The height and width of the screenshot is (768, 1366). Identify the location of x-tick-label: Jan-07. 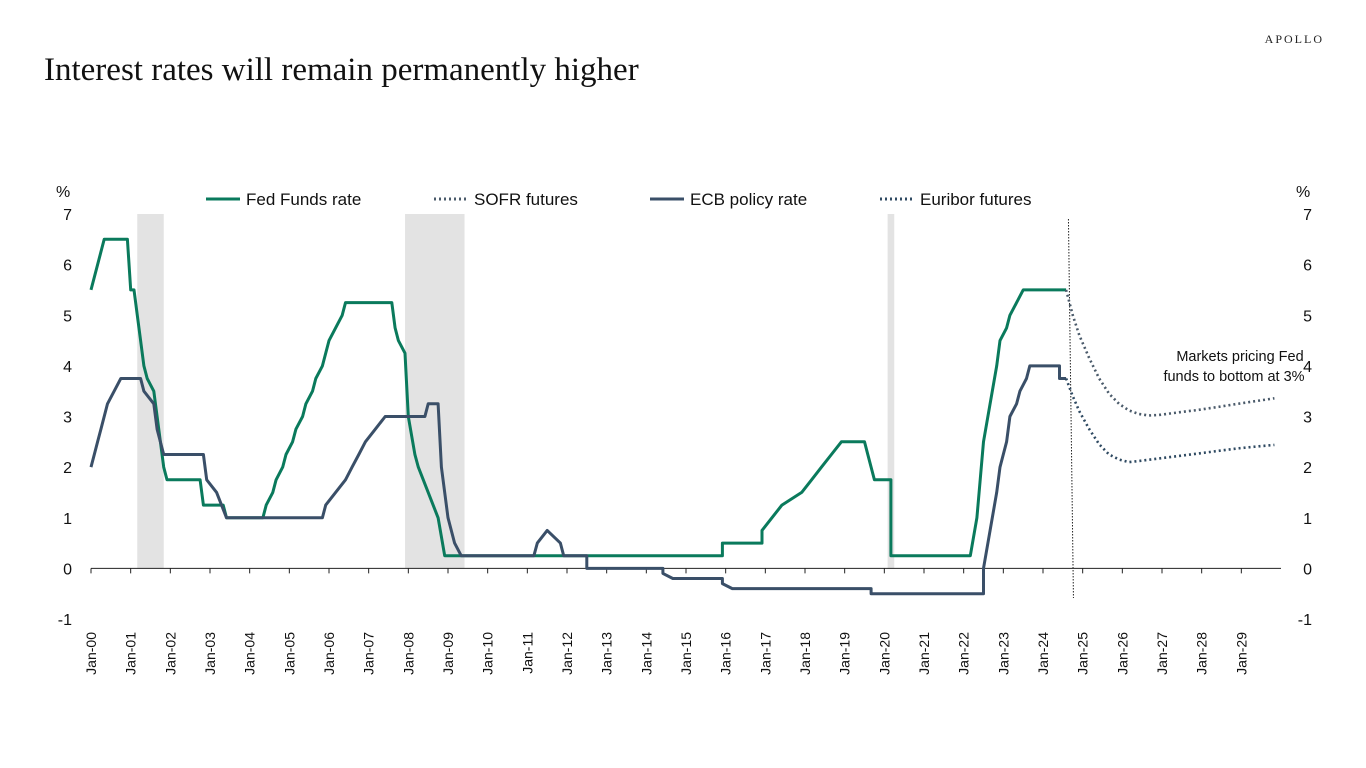
(369, 653).